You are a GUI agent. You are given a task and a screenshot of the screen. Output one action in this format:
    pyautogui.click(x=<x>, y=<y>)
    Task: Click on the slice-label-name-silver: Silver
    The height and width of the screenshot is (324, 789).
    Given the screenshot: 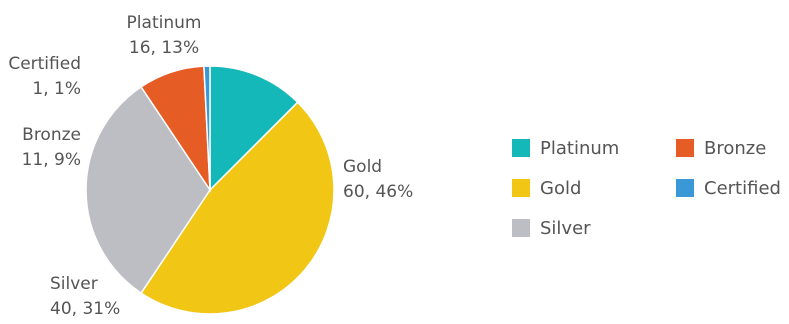 What is the action you would take?
    pyautogui.click(x=74, y=284)
    